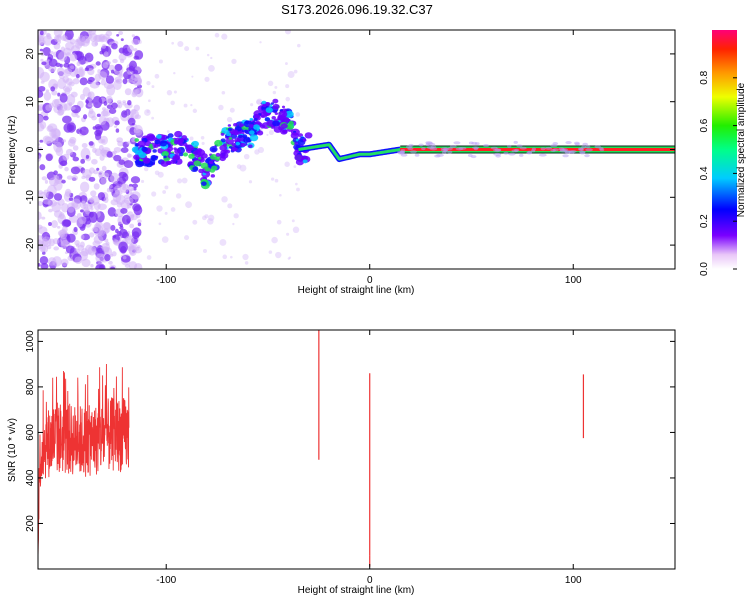  I want to click on y-tick-label: 10, so click(30, 102).